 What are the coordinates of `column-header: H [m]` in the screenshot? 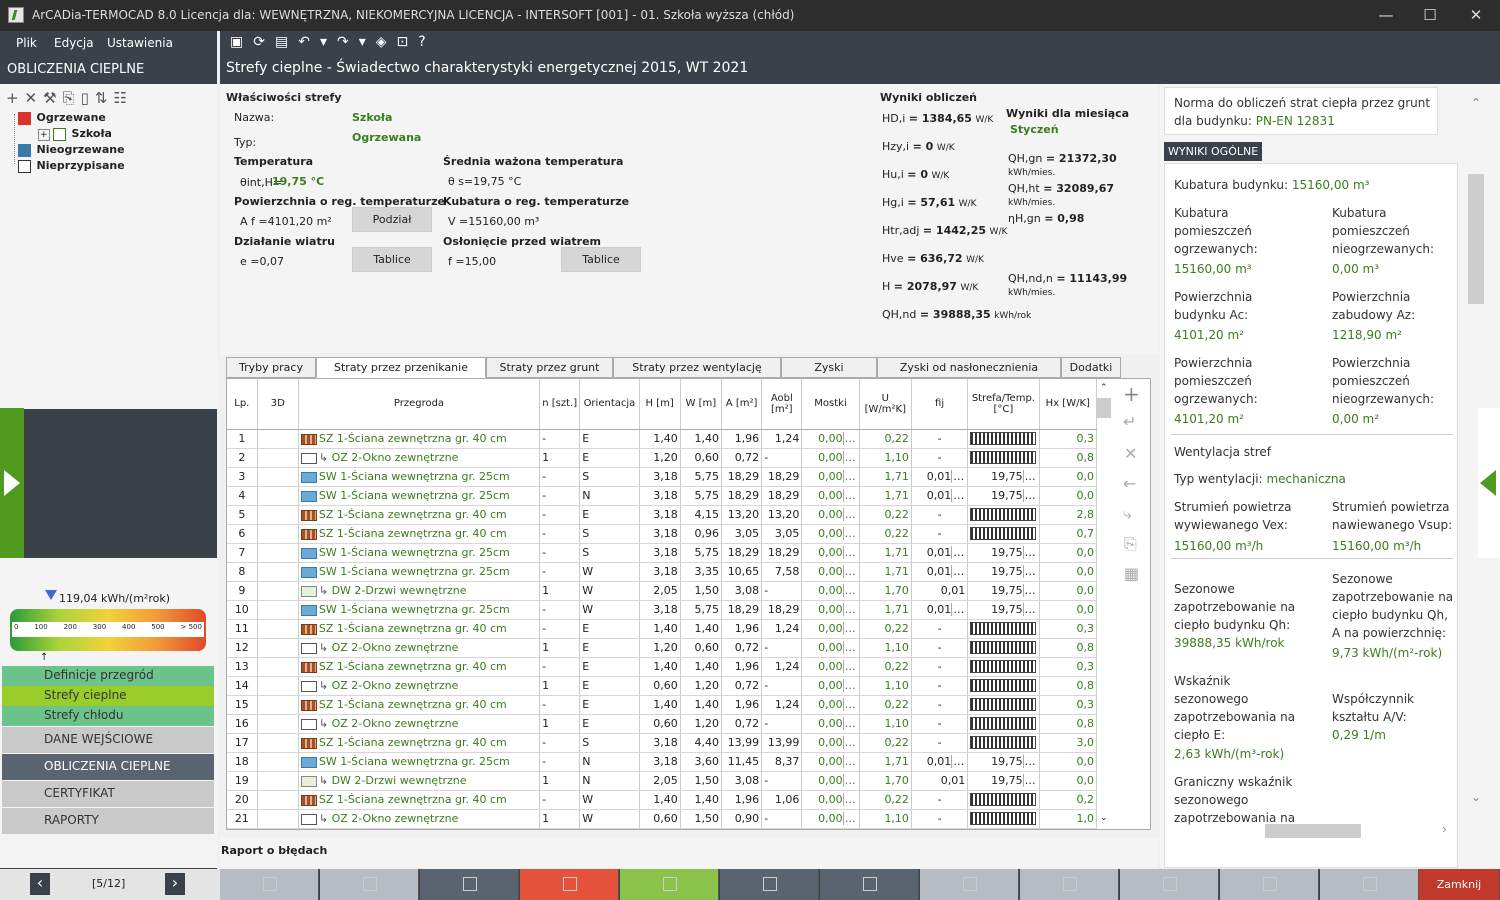 It's located at (660, 404).